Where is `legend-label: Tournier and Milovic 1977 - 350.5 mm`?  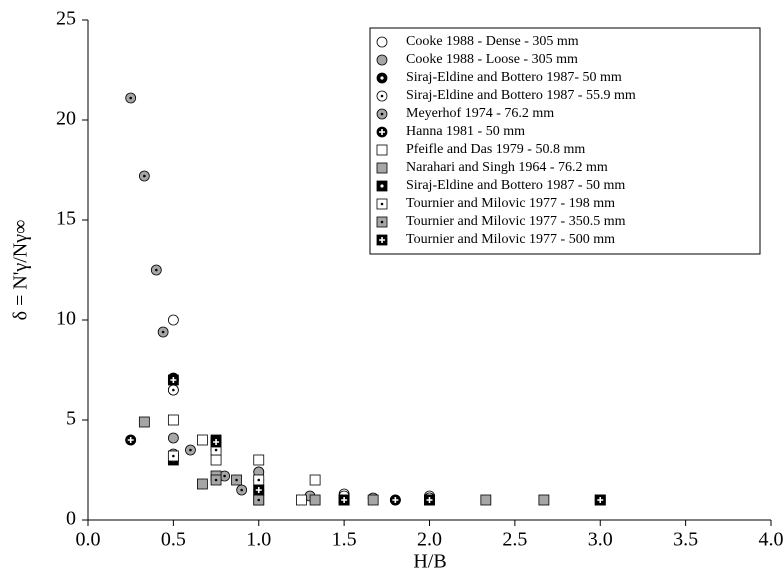 legend-label: Tournier and Milovic 1977 - 350.5 mm is located at coordinates (516, 221).